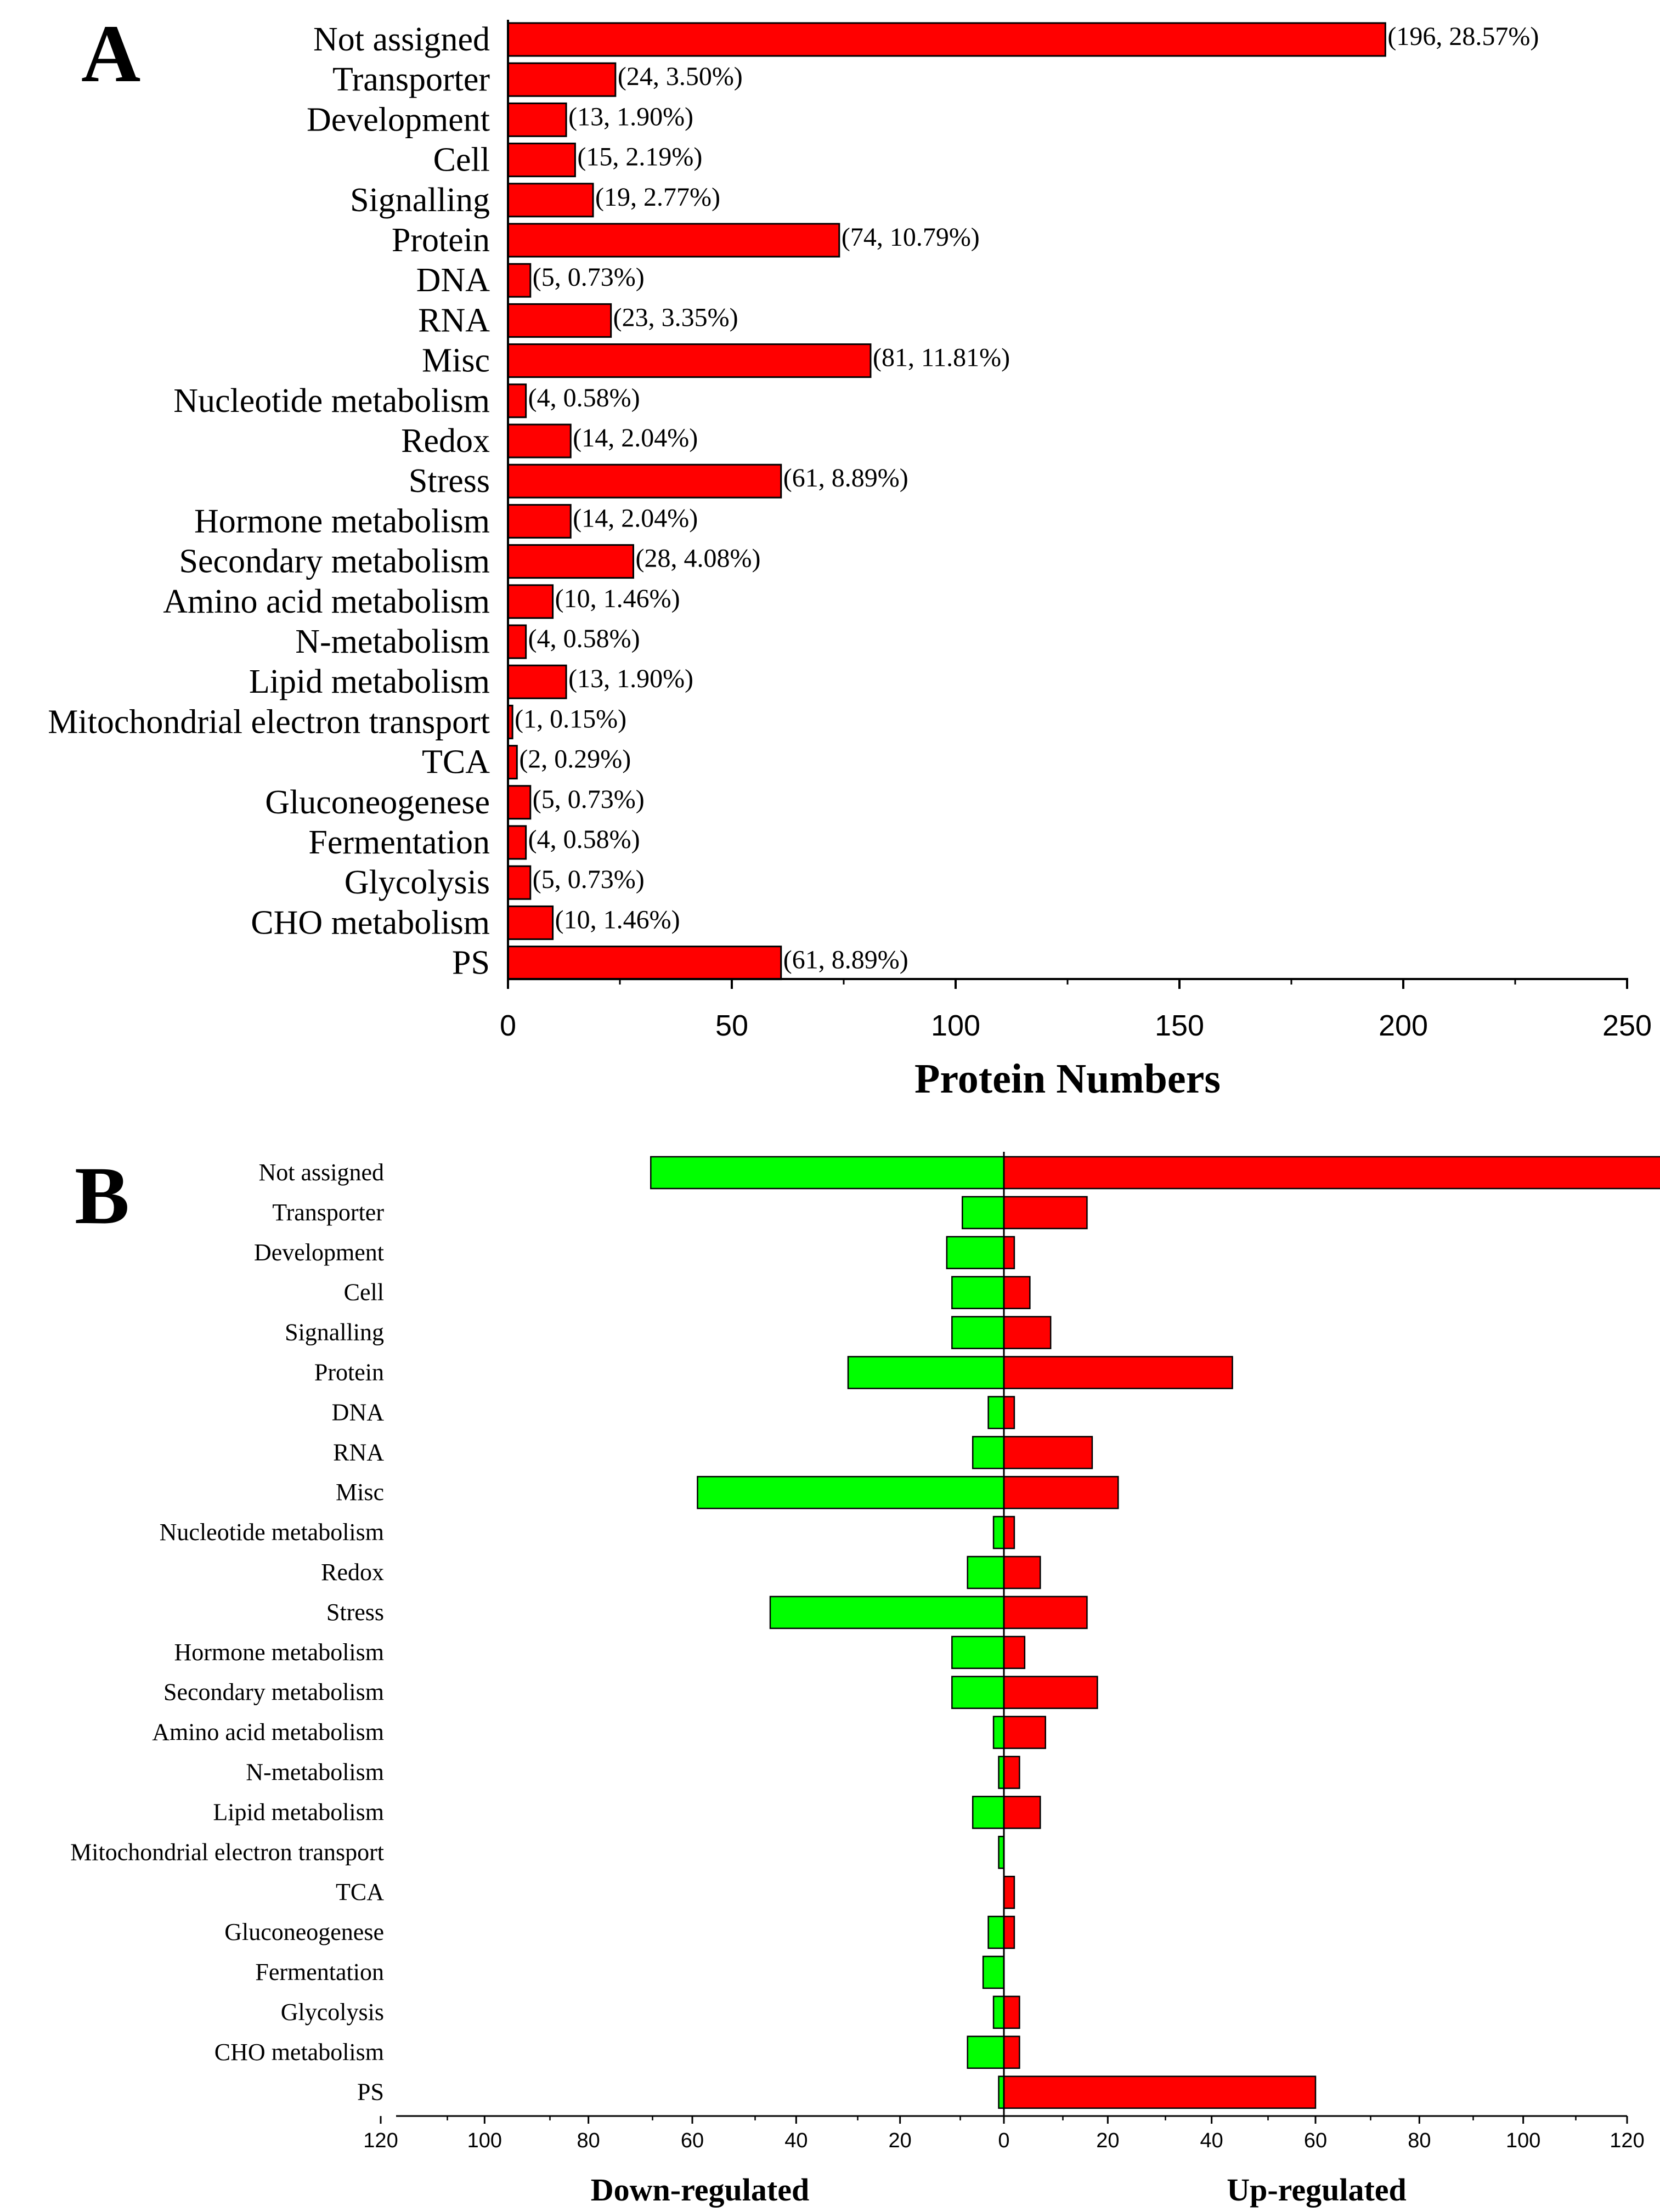  What do you see at coordinates (334, 1332) in the screenshot?
I see `category-label-signalling: Signalling` at bounding box center [334, 1332].